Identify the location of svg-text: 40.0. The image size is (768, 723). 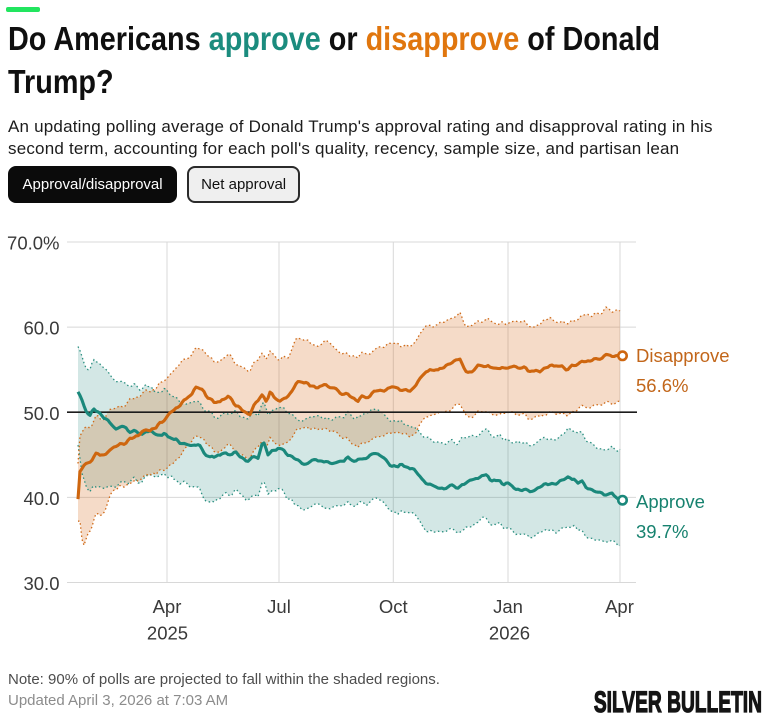
(41, 498).